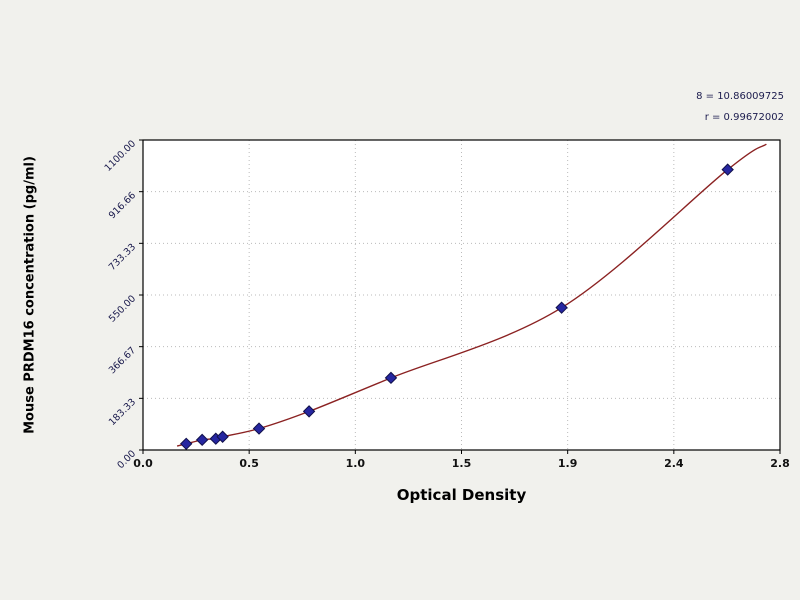 This screenshot has height=600, width=800. I want to click on x-axis-label: Optical Density, so click(461, 495).